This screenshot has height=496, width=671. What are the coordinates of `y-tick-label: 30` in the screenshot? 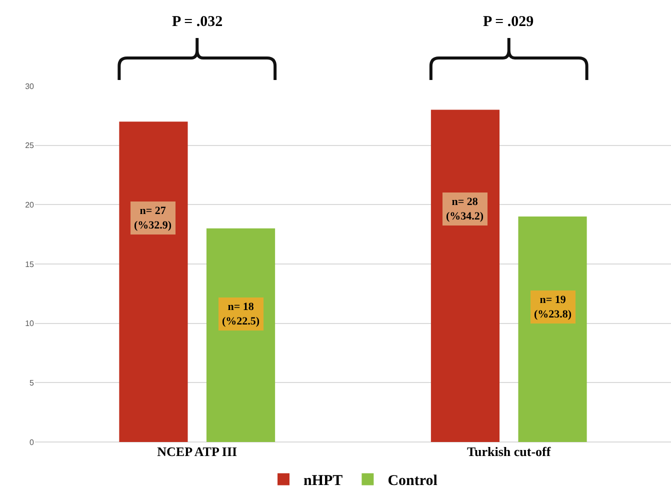 It's located at (30, 86).